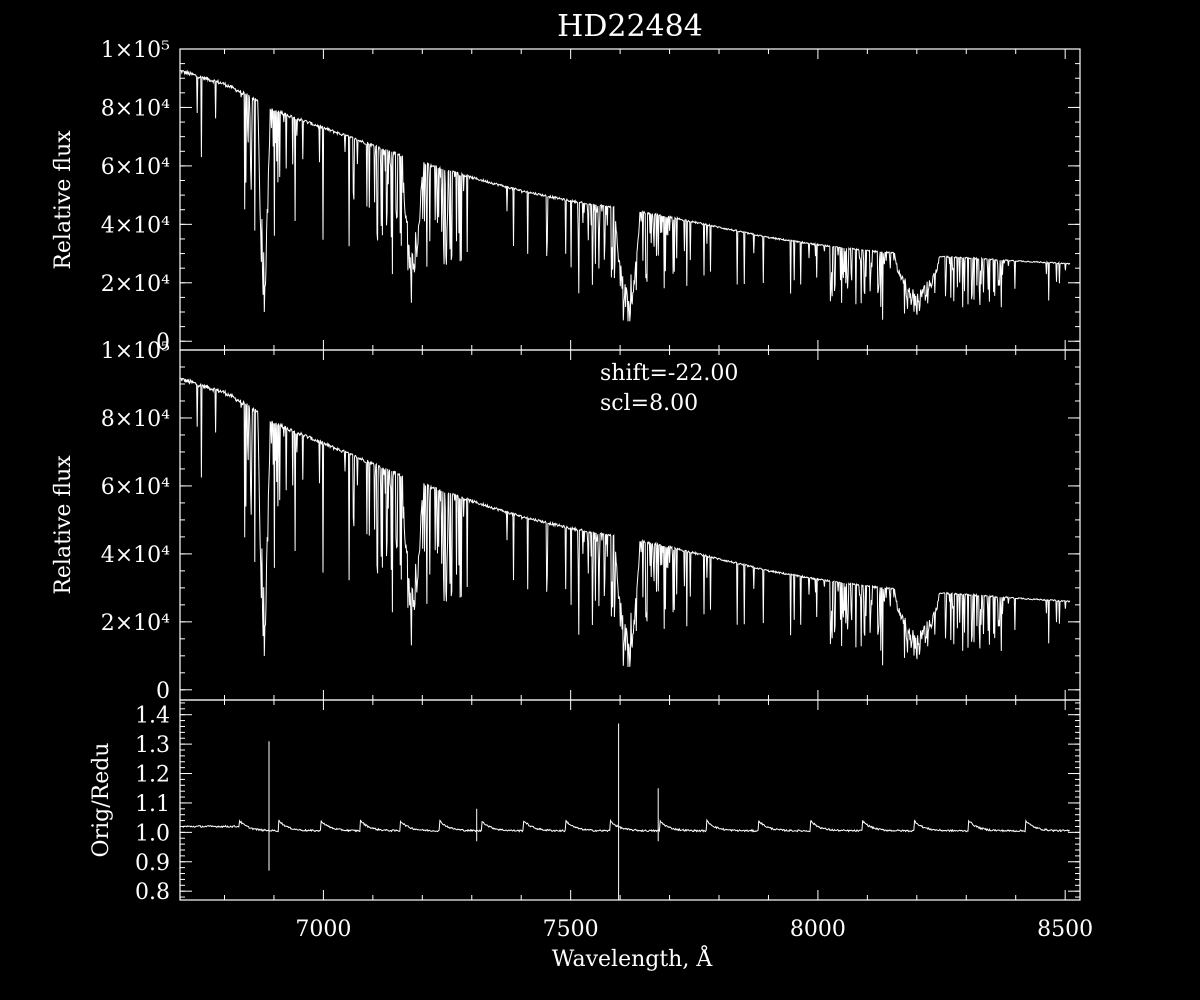  I want to click on panel-top-ytick-labels: 0 2×10⁴ 4×10⁴ 6×10⁴ 8×10⁴ 1×10⁵, so click(135, 196).